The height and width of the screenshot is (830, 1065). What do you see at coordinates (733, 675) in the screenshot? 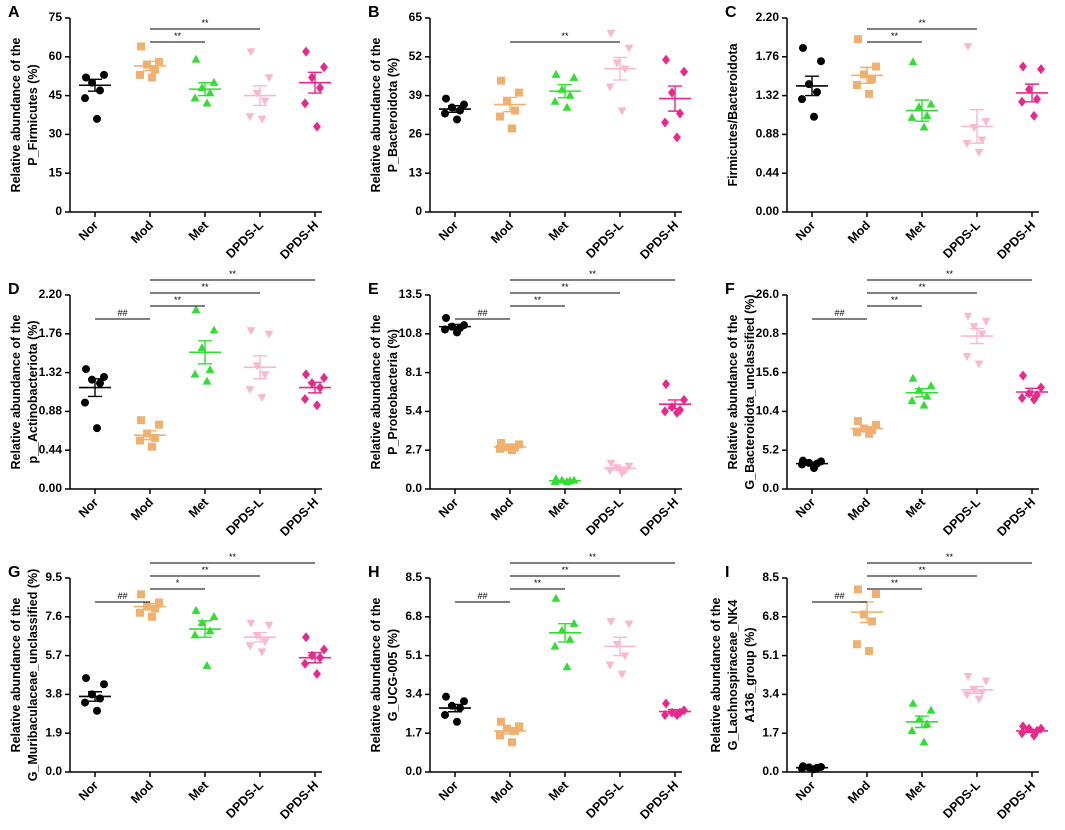
I see `y-axis-label: G_Lachnospiraceae_NK4` at bounding box center [733, 675].